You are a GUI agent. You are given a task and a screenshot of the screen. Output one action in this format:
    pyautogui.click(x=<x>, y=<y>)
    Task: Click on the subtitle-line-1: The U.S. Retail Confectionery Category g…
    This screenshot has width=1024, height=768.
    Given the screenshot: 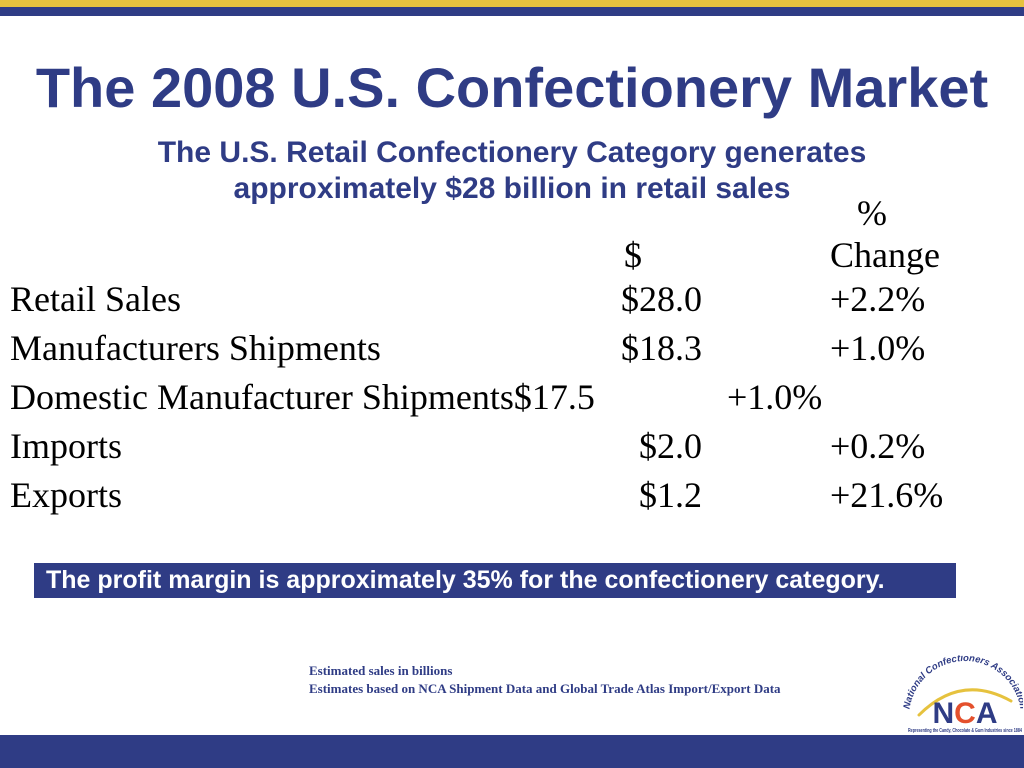 What is the action you would take?
    pyautogui.click(x=512, y=152)
    